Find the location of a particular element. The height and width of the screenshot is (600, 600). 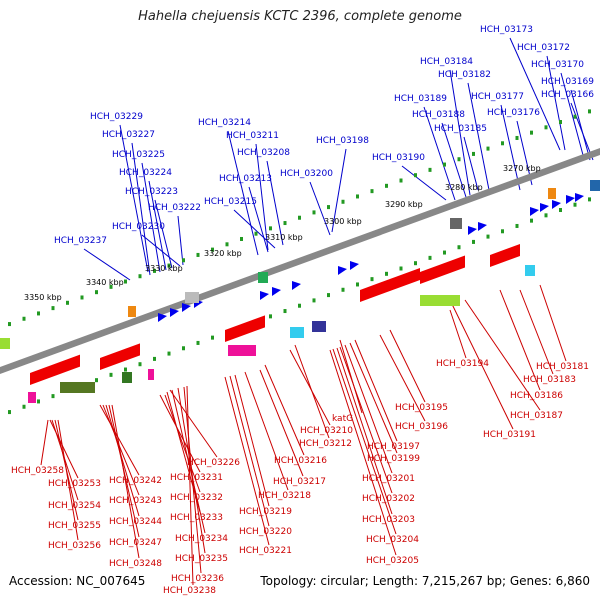

gene-label-forward: HCH_03198 is located at coordinates (342, 141).